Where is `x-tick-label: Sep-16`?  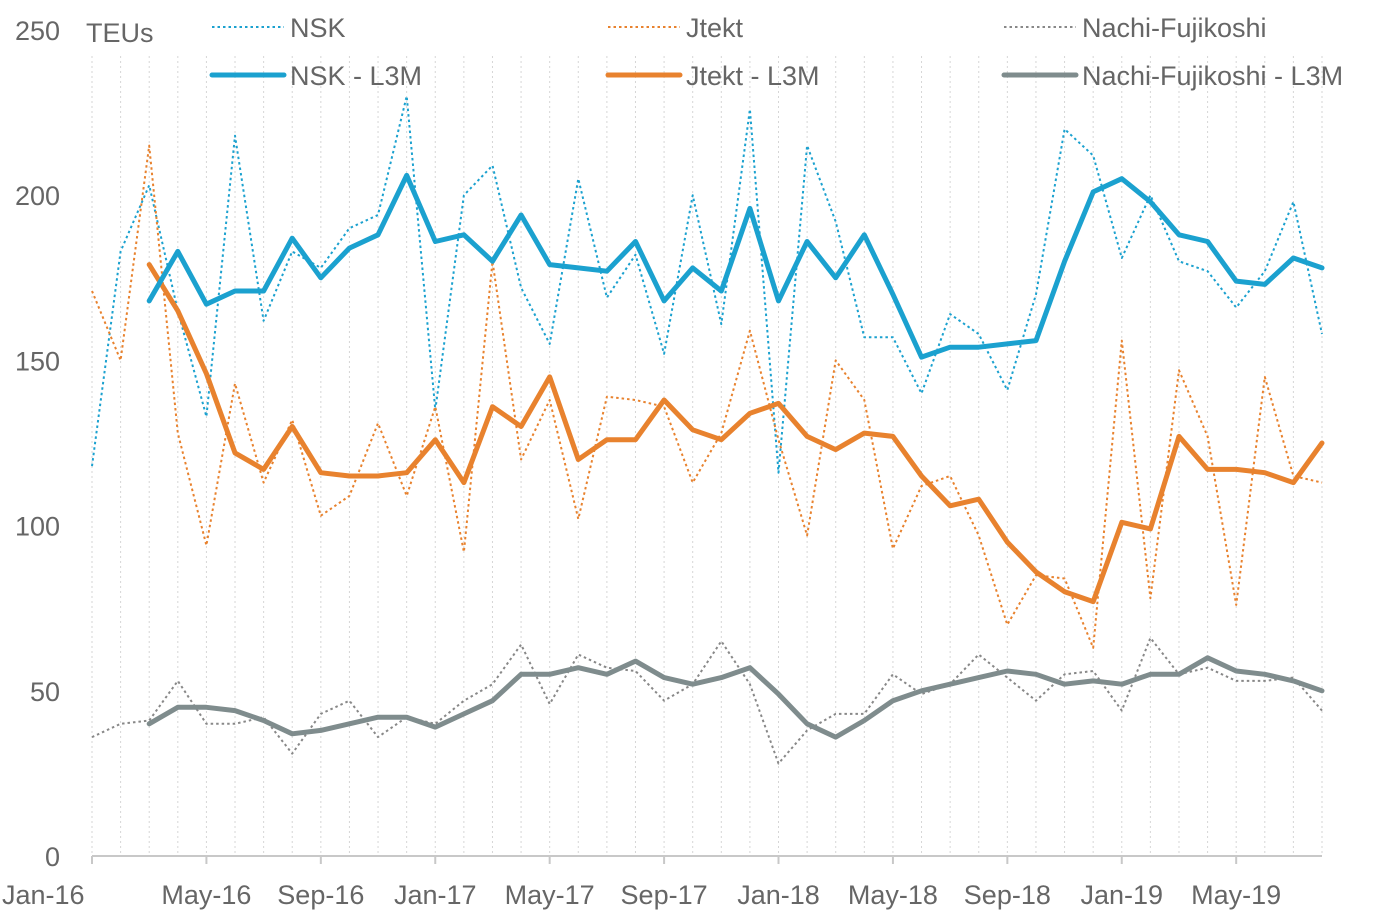
x-tick-label: Sep-16 is located at coordinates (320, 895).